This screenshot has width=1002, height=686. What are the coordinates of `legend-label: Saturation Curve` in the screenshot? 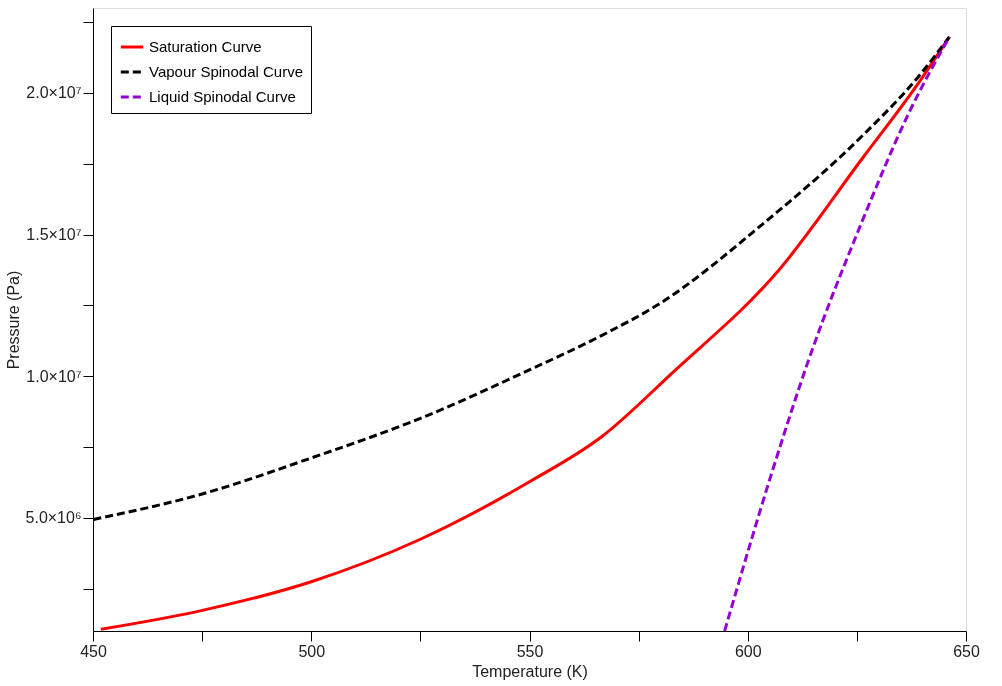 It's located at (205, 46).